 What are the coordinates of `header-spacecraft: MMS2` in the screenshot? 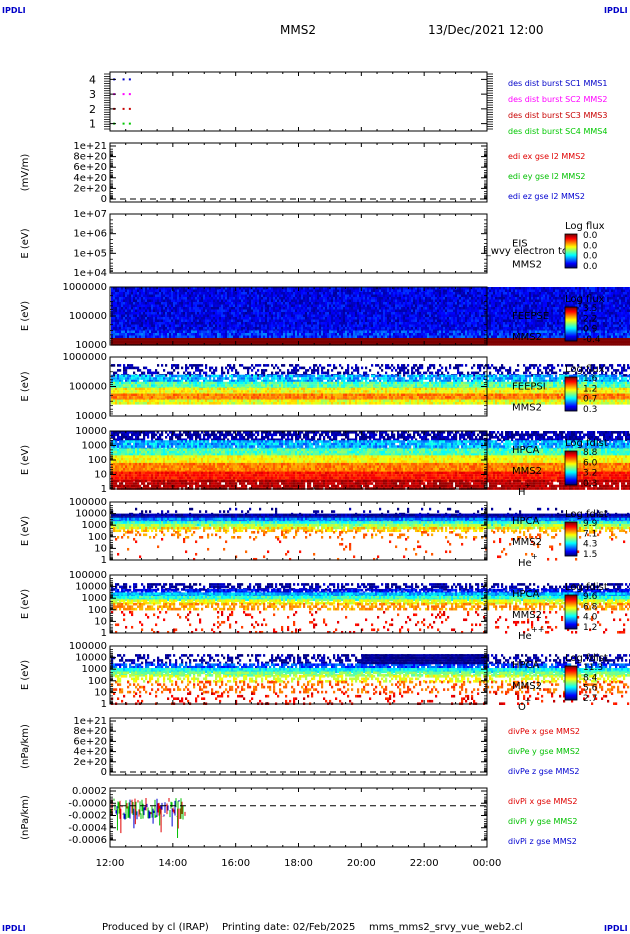 It's located at (298, 30).